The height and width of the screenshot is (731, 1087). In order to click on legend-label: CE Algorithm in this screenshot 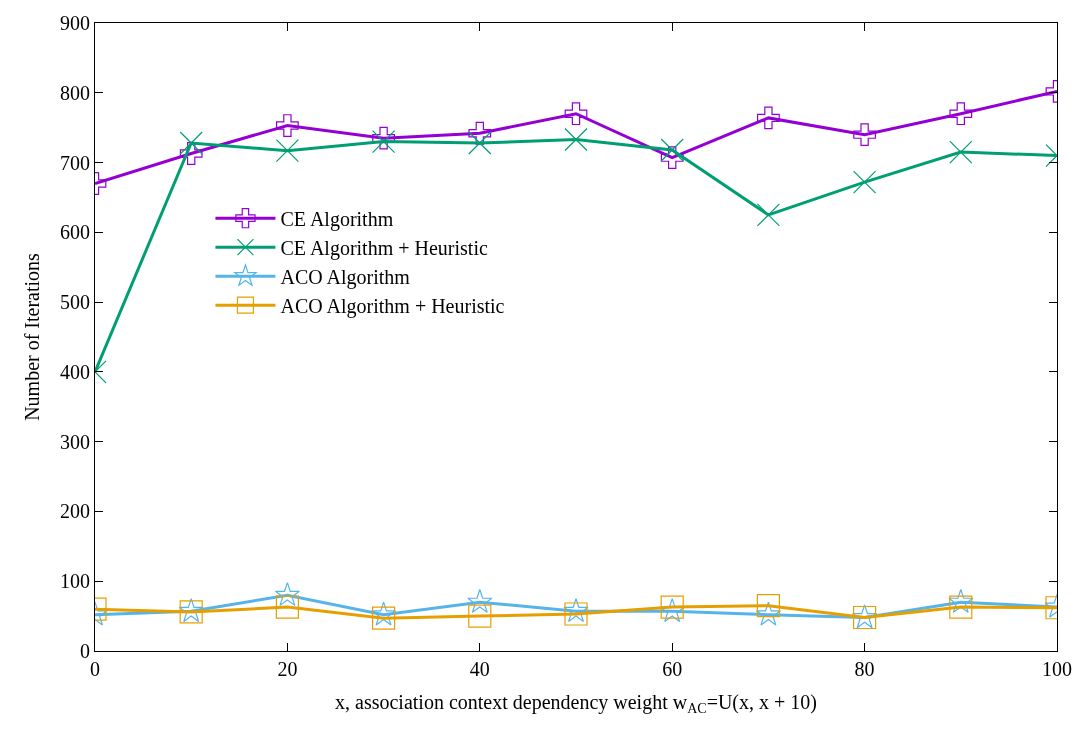, I will do `click(337, 219)`.